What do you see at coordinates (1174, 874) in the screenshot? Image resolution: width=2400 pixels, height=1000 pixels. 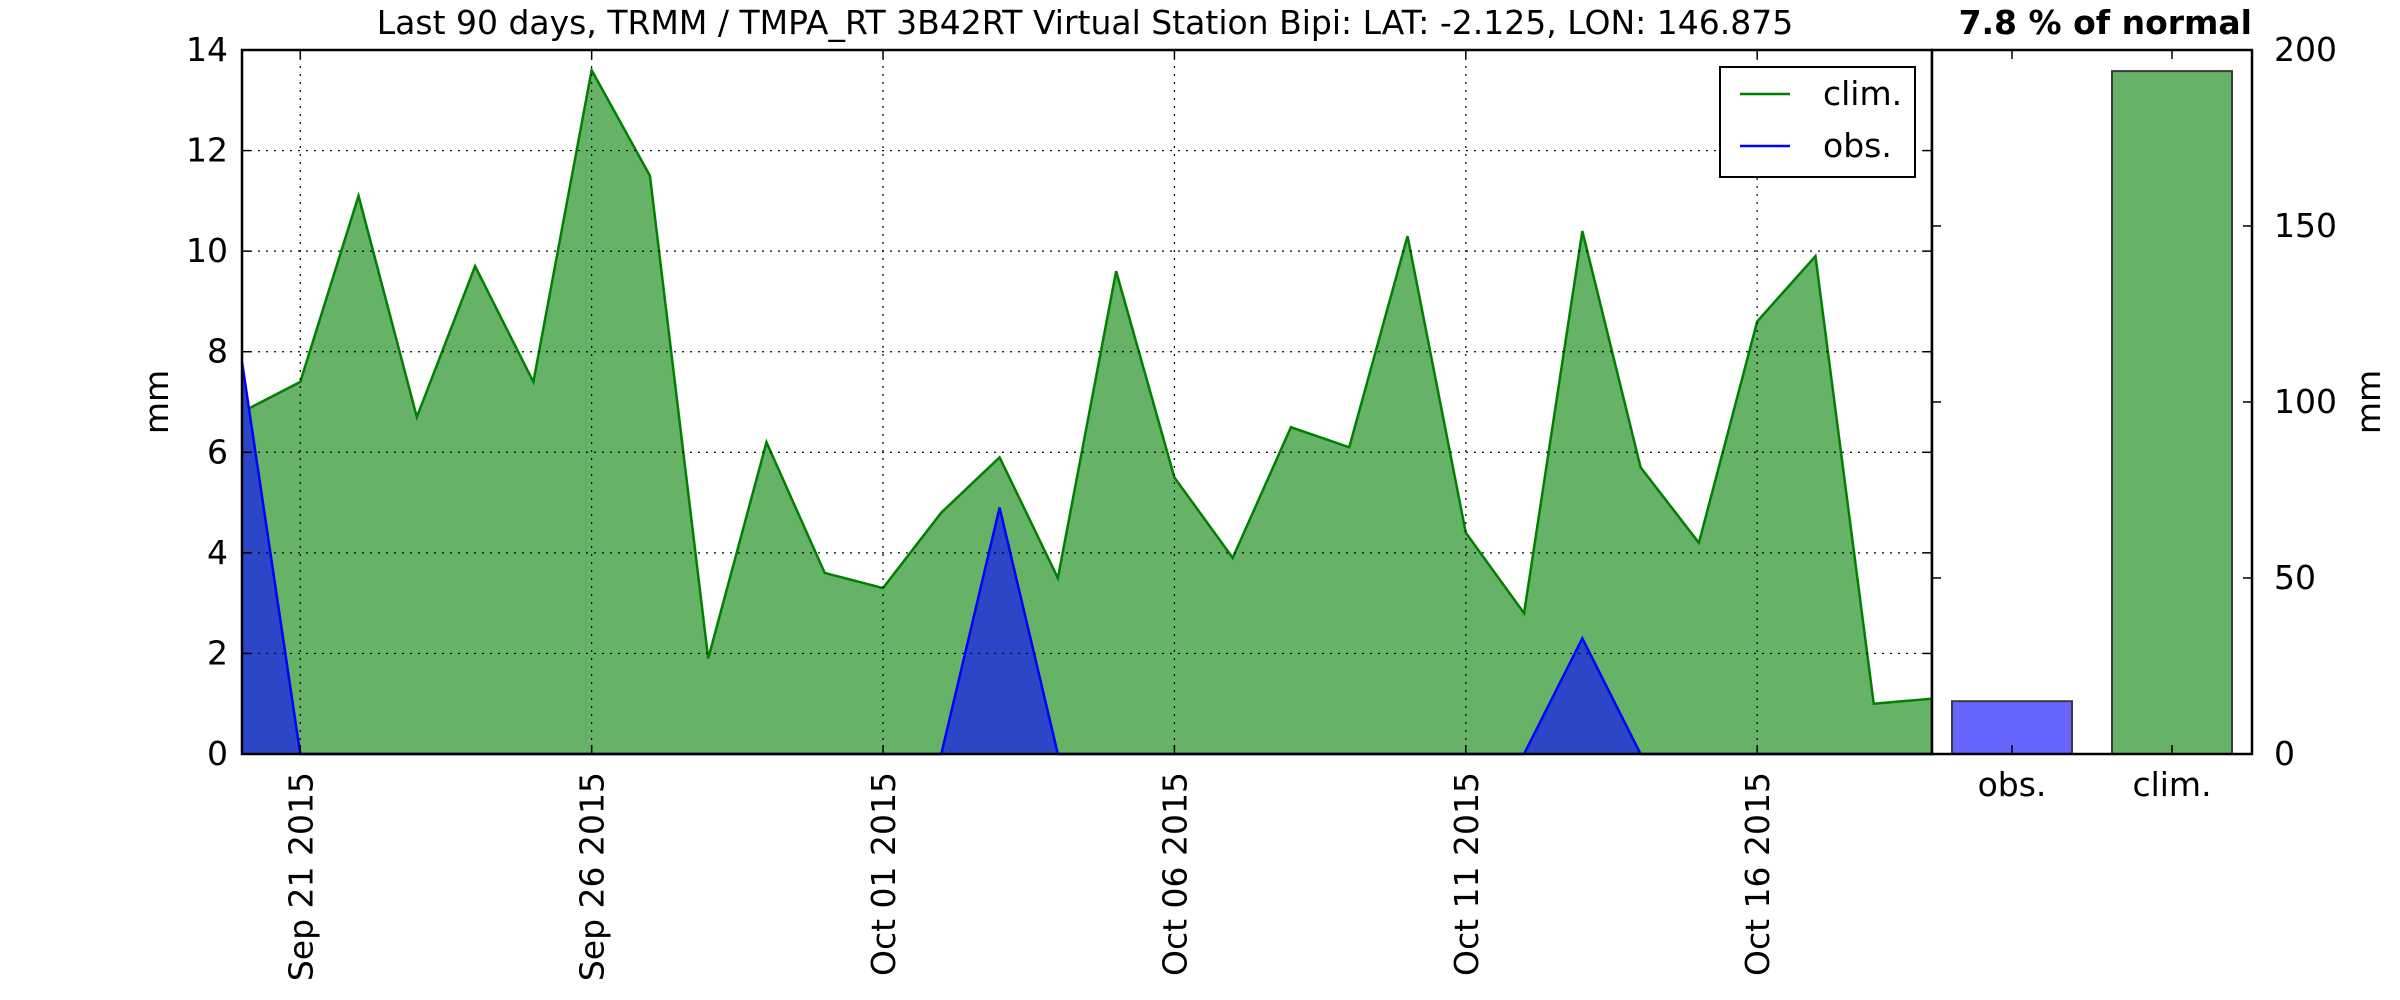 I see `x-tick-label: Oct 06 2015` at bounding box center [1174, 874].